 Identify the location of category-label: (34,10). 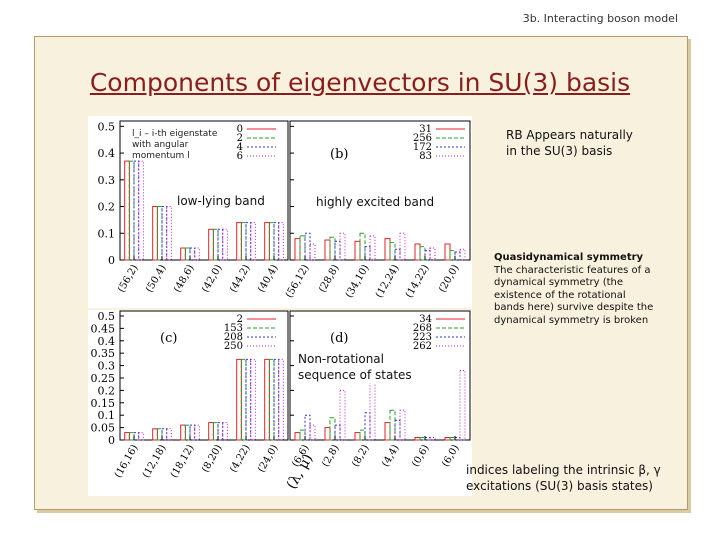
(358, 281).